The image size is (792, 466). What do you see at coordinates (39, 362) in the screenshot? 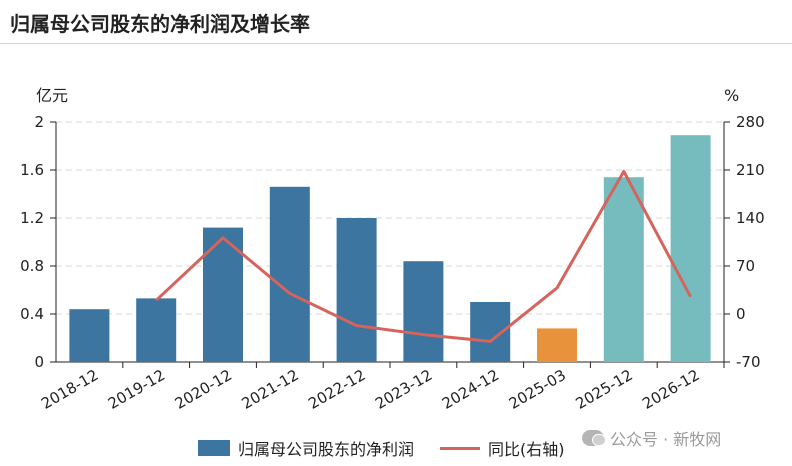
I see `left-axis-tick-label: 0` at bounding box center [39, 362].